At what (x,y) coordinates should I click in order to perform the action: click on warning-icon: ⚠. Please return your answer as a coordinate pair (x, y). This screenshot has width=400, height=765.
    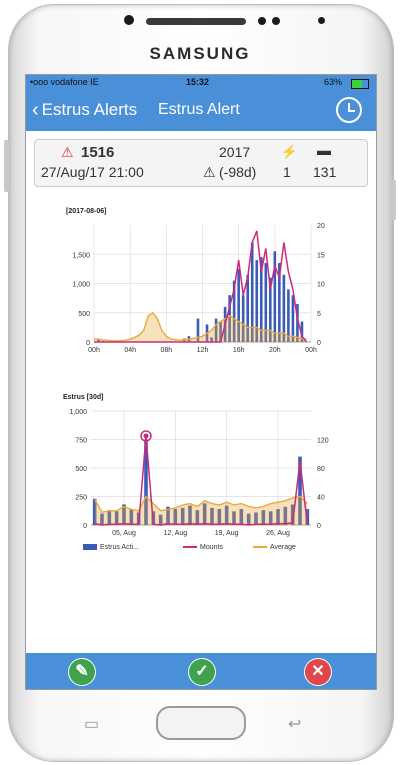
    Looking at the image, I should click on (67, 152).